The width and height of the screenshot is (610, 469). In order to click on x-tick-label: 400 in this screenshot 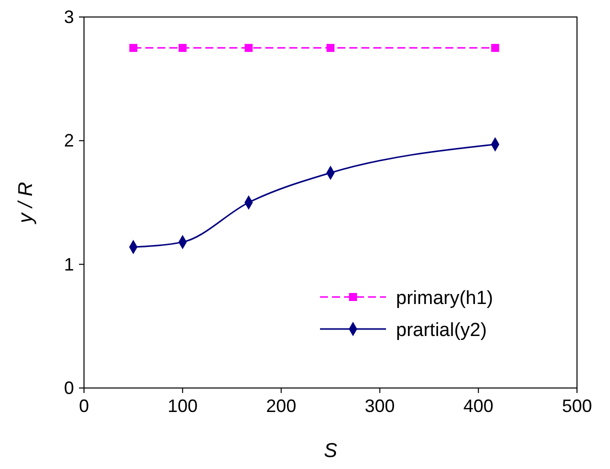, I will do `click(478, 406)`.